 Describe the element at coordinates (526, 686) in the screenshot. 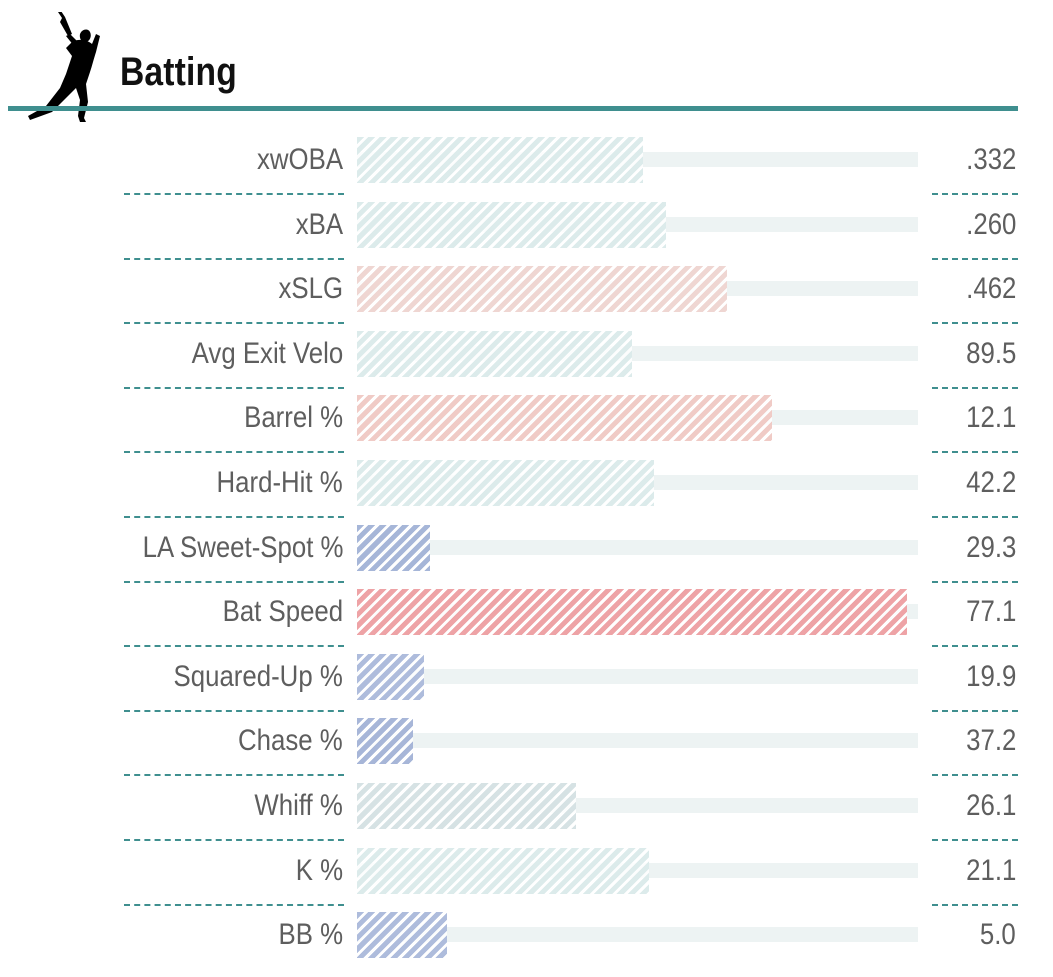

I see `metric-row-squared-up-pct: Squared-Up % 19.9` at that location.